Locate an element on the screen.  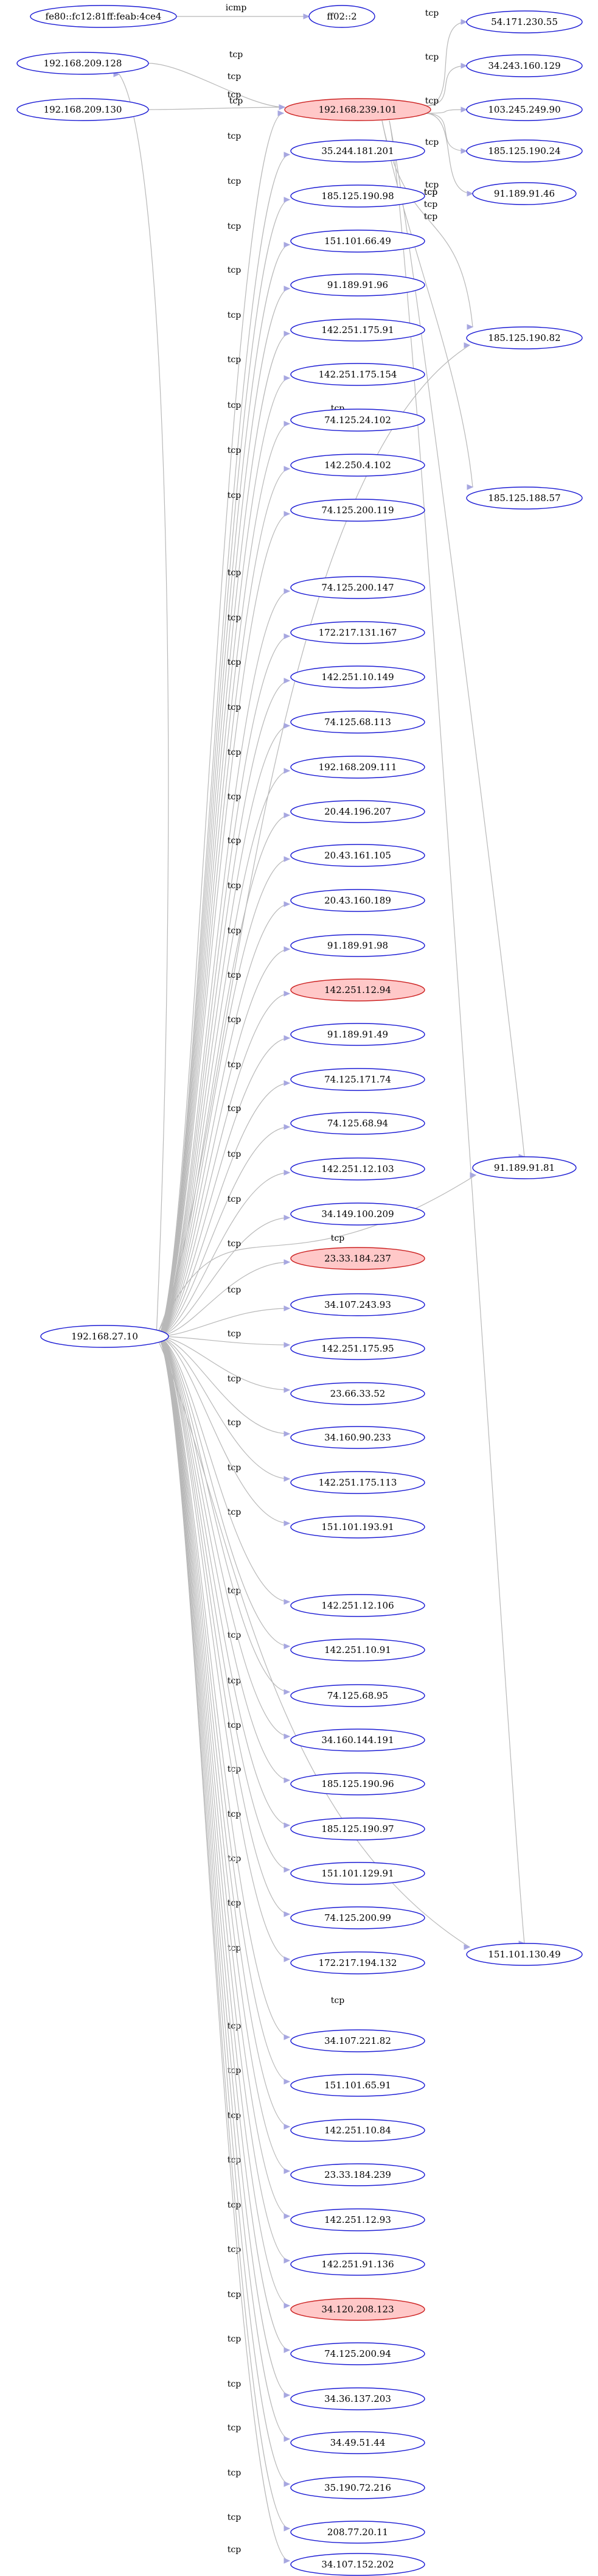
graph-node: 142.251.12.106 is located at coordinates (357, 1605).